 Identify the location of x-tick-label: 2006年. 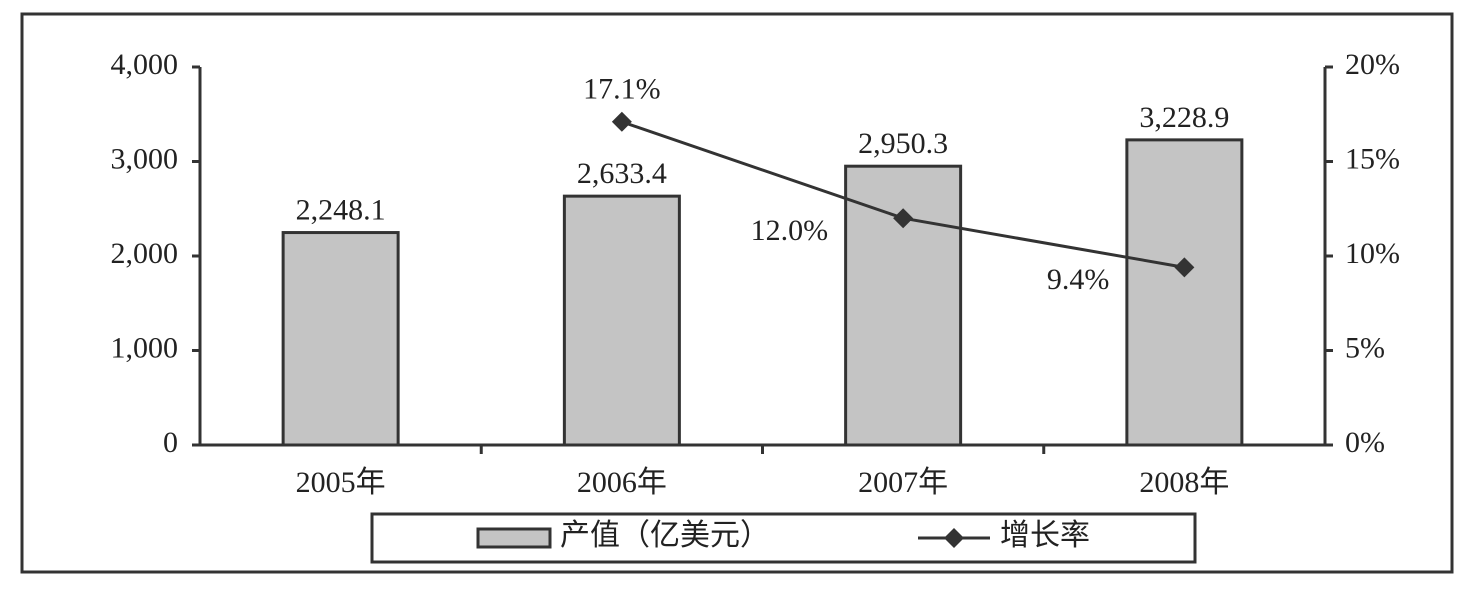
(622, 482).